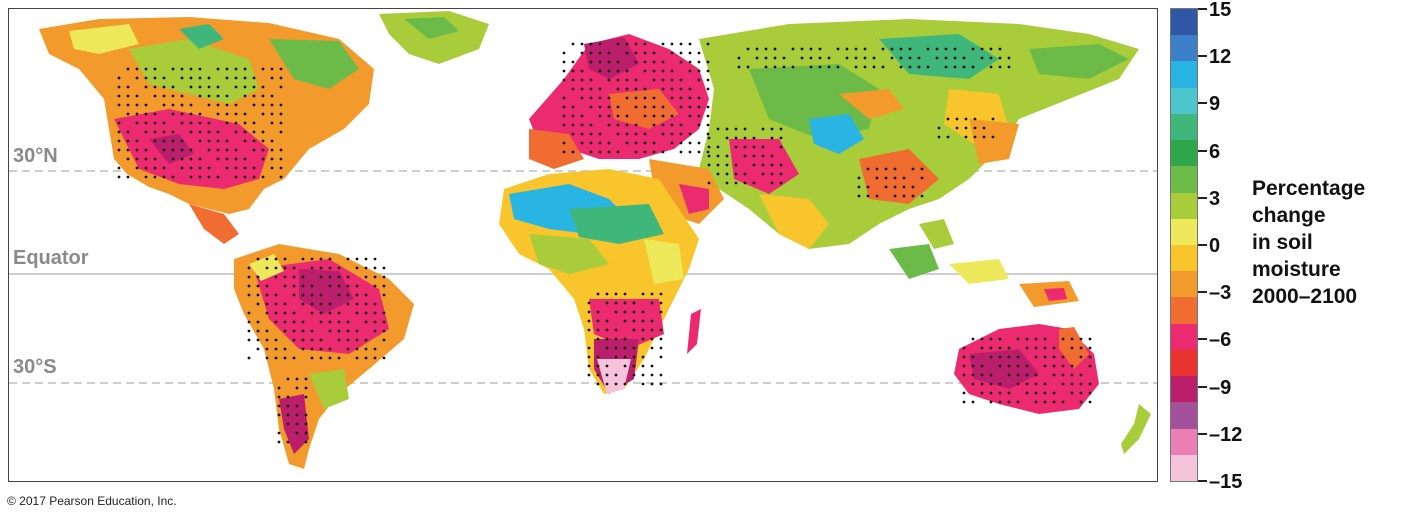  What do you see at coordinates (1220, 387) in the screenshot?
I see `legend-tick-label: –9` at bounding box center [1220, 387].